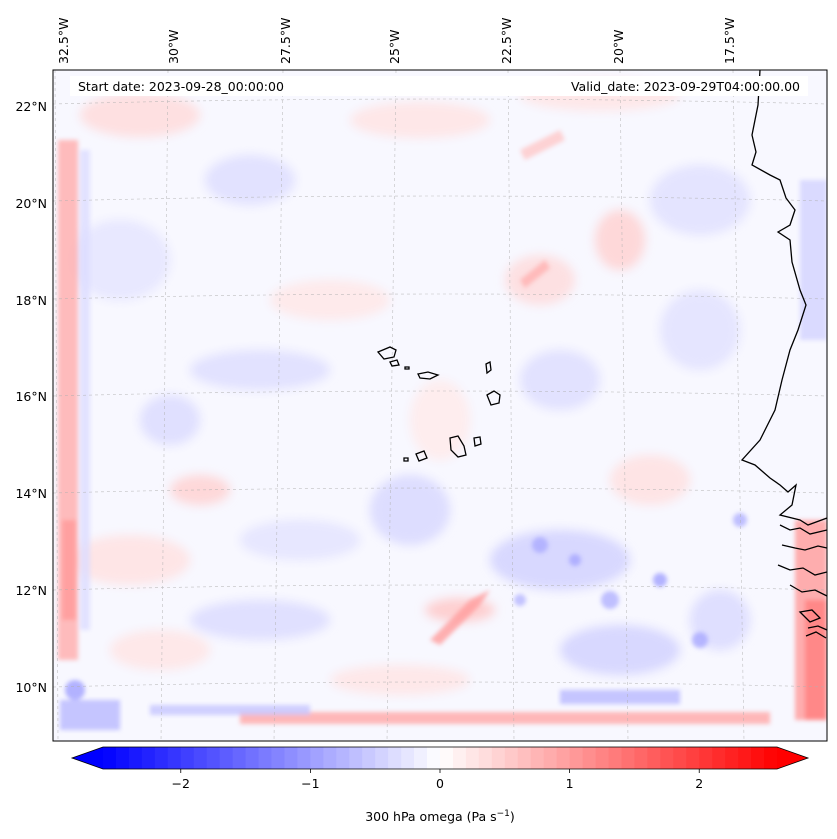  Describe the element at coordinates (503, 814) in the screenshot. I see `colorbar-label-exponent: −1` at that location.